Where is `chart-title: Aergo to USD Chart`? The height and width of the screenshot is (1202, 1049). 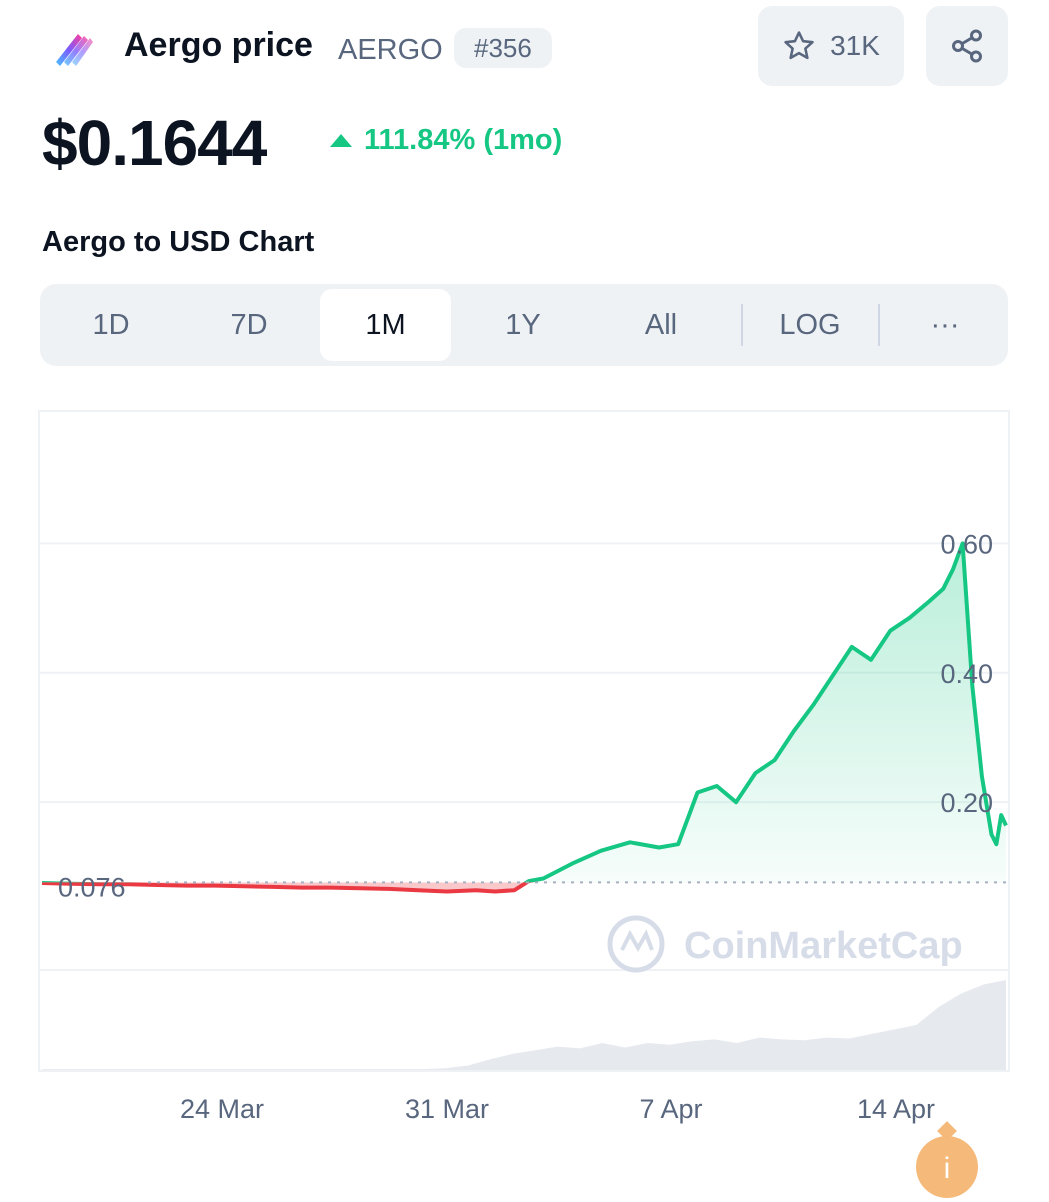
chart-title: Aergo to USD Chart is located at coordinates (178, 242).